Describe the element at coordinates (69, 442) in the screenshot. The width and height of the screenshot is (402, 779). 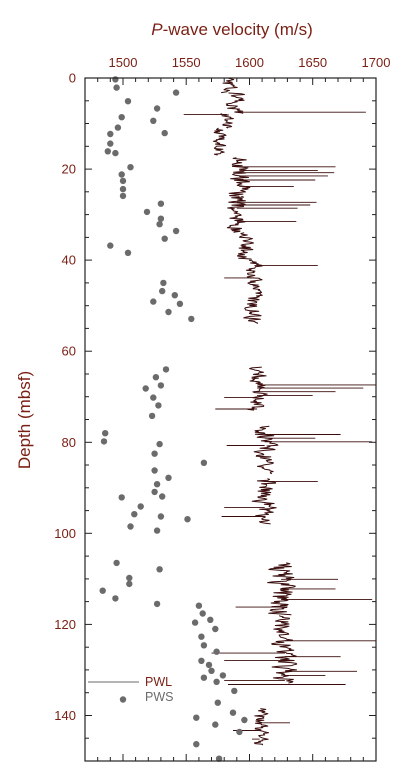
I see `y-tick-label: 80` at that location.